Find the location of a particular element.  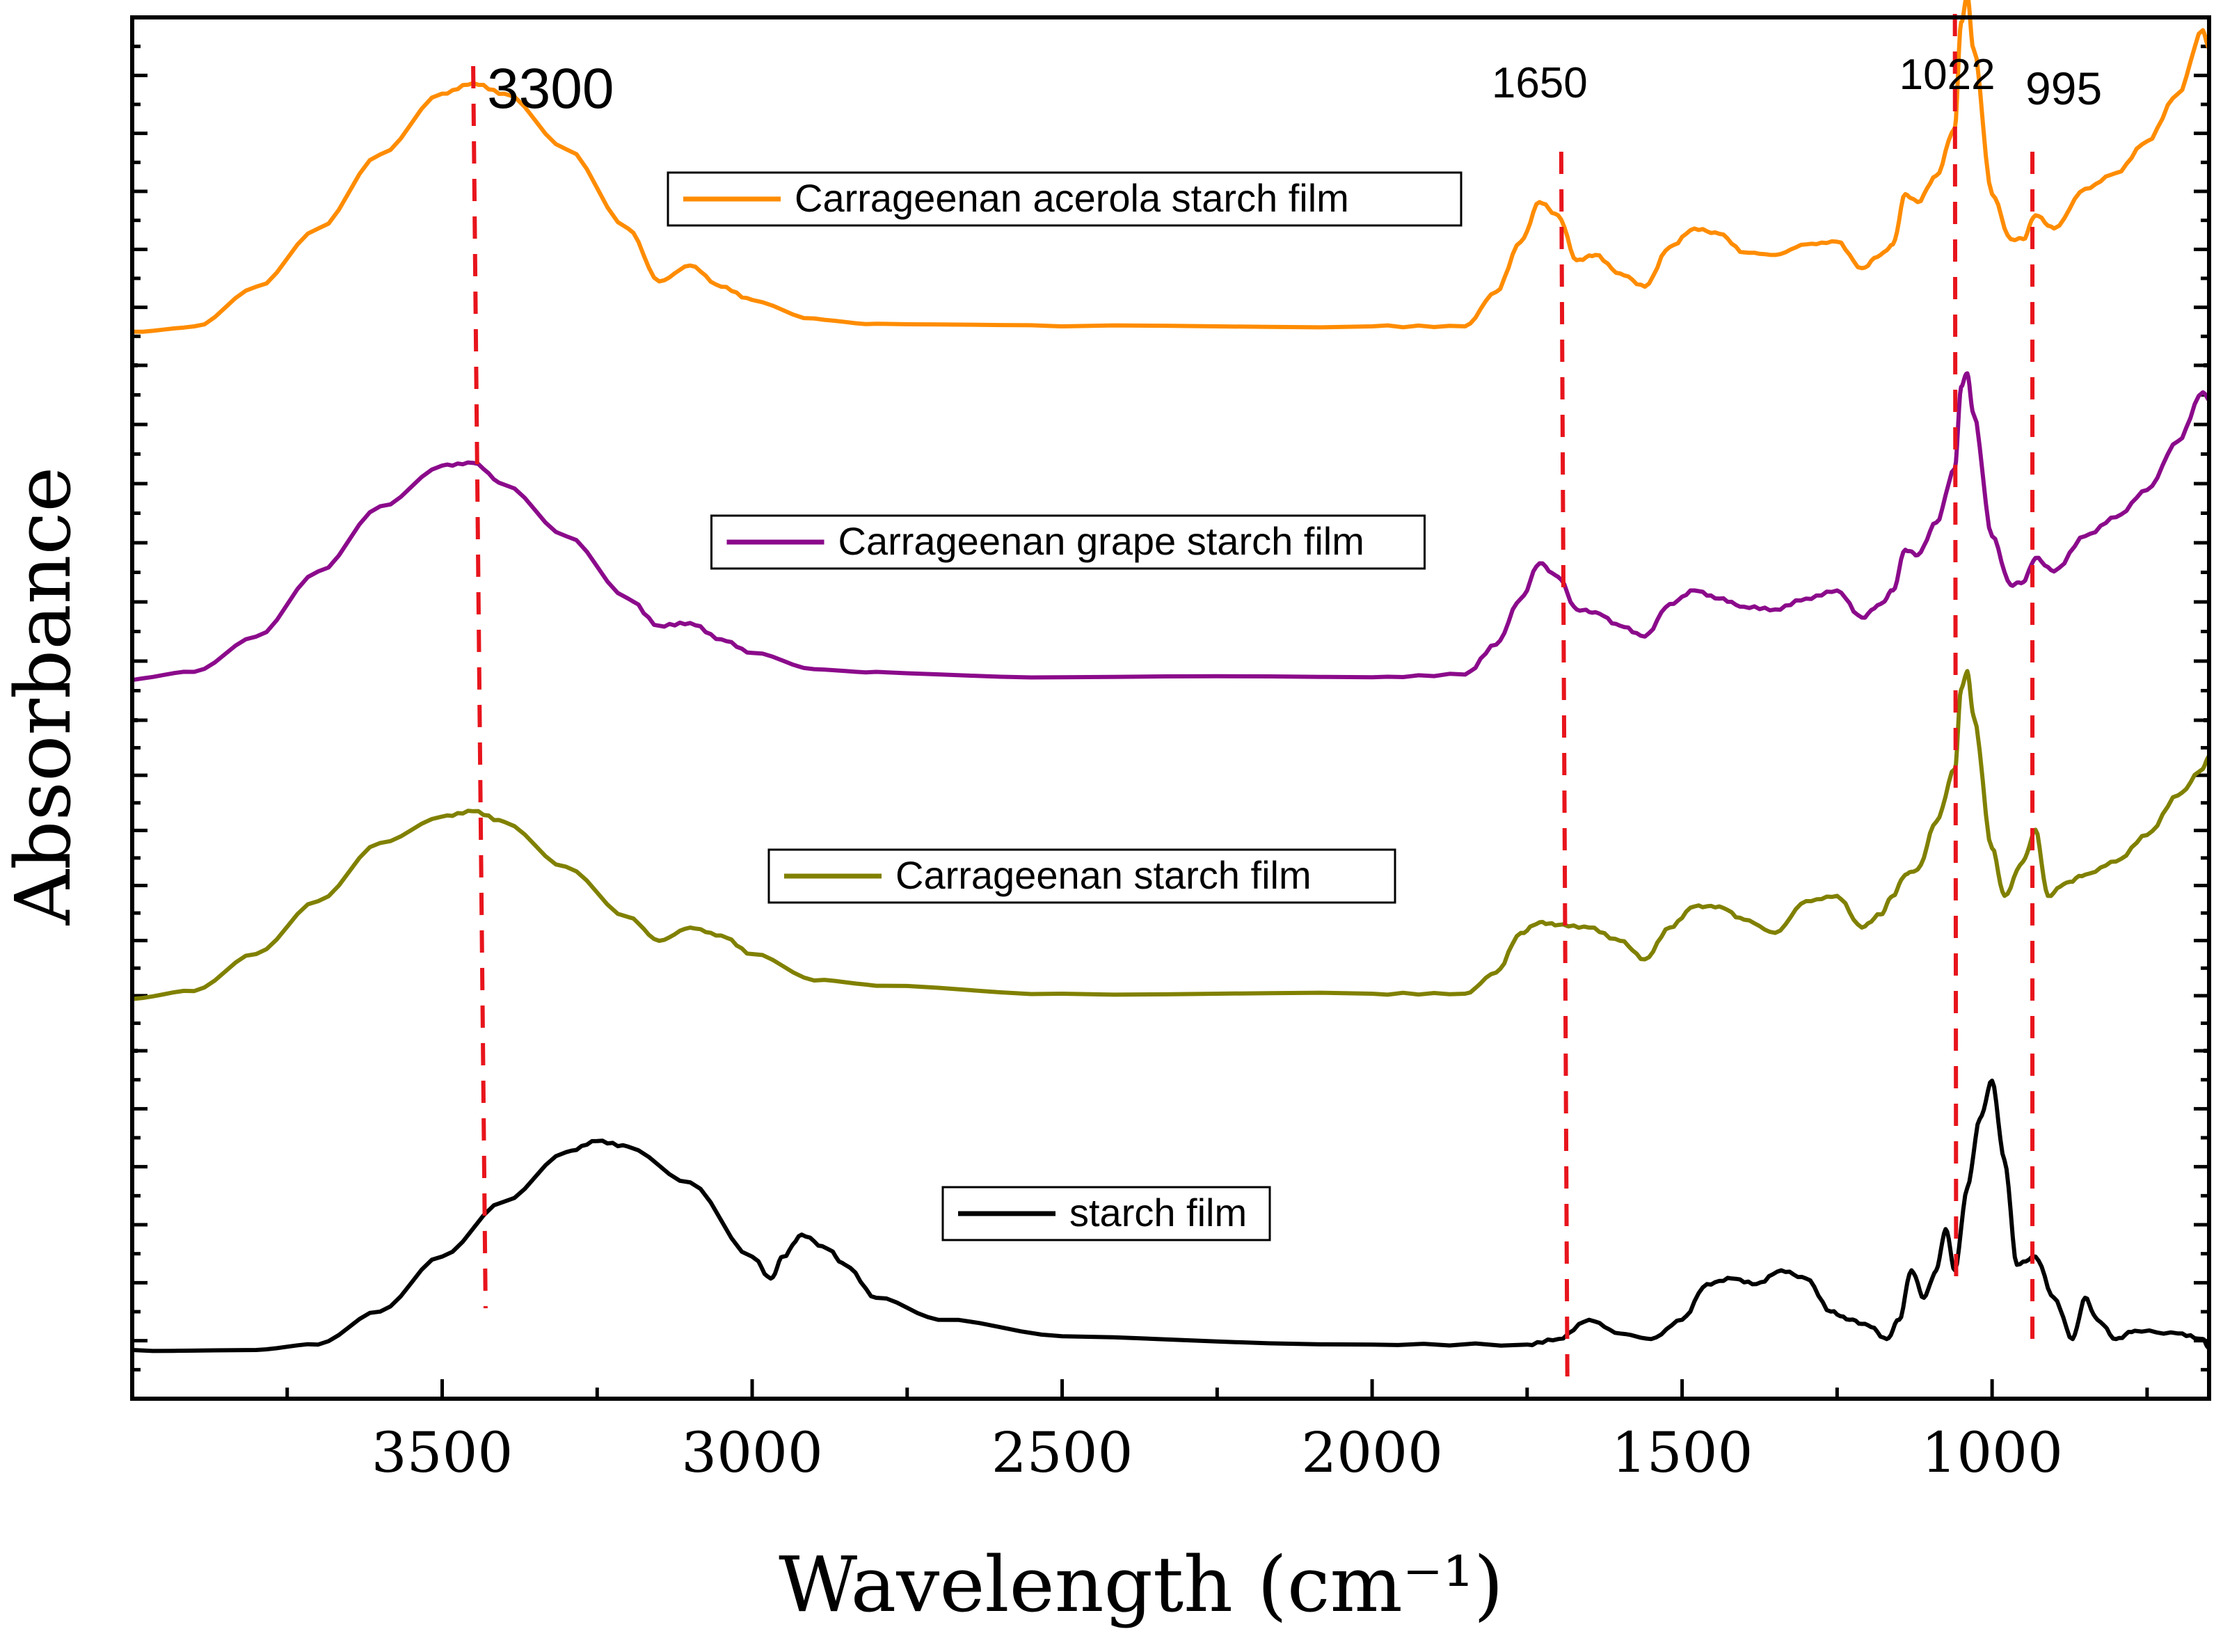

legend-2: Carrageenan grape starch film is located at coordinates (1068, 542).